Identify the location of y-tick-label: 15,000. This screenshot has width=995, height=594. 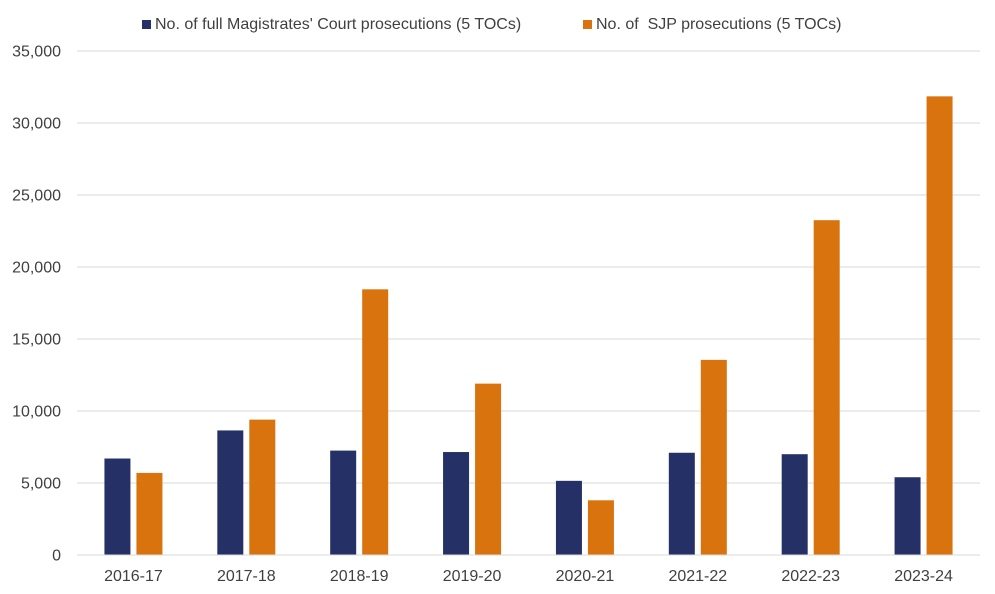
(36, 340).